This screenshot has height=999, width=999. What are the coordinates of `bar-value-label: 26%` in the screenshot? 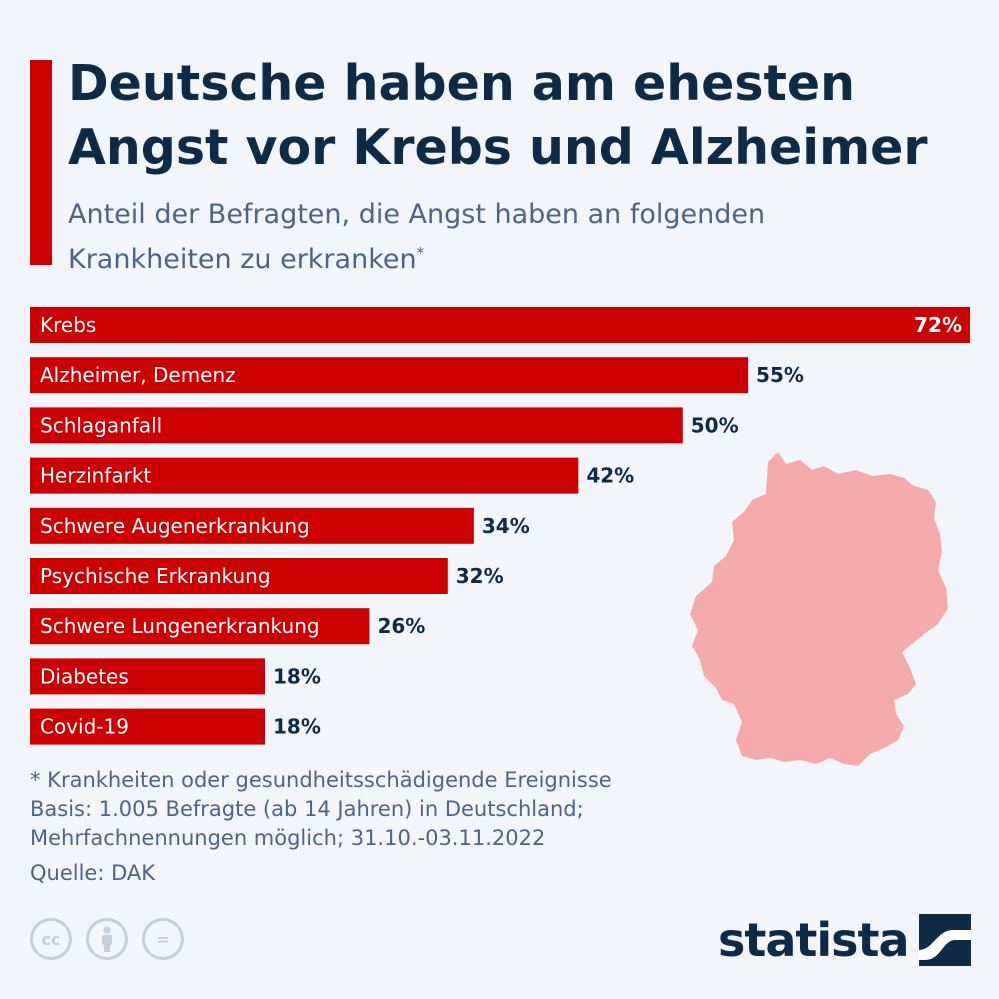 It's located at (401, 626).